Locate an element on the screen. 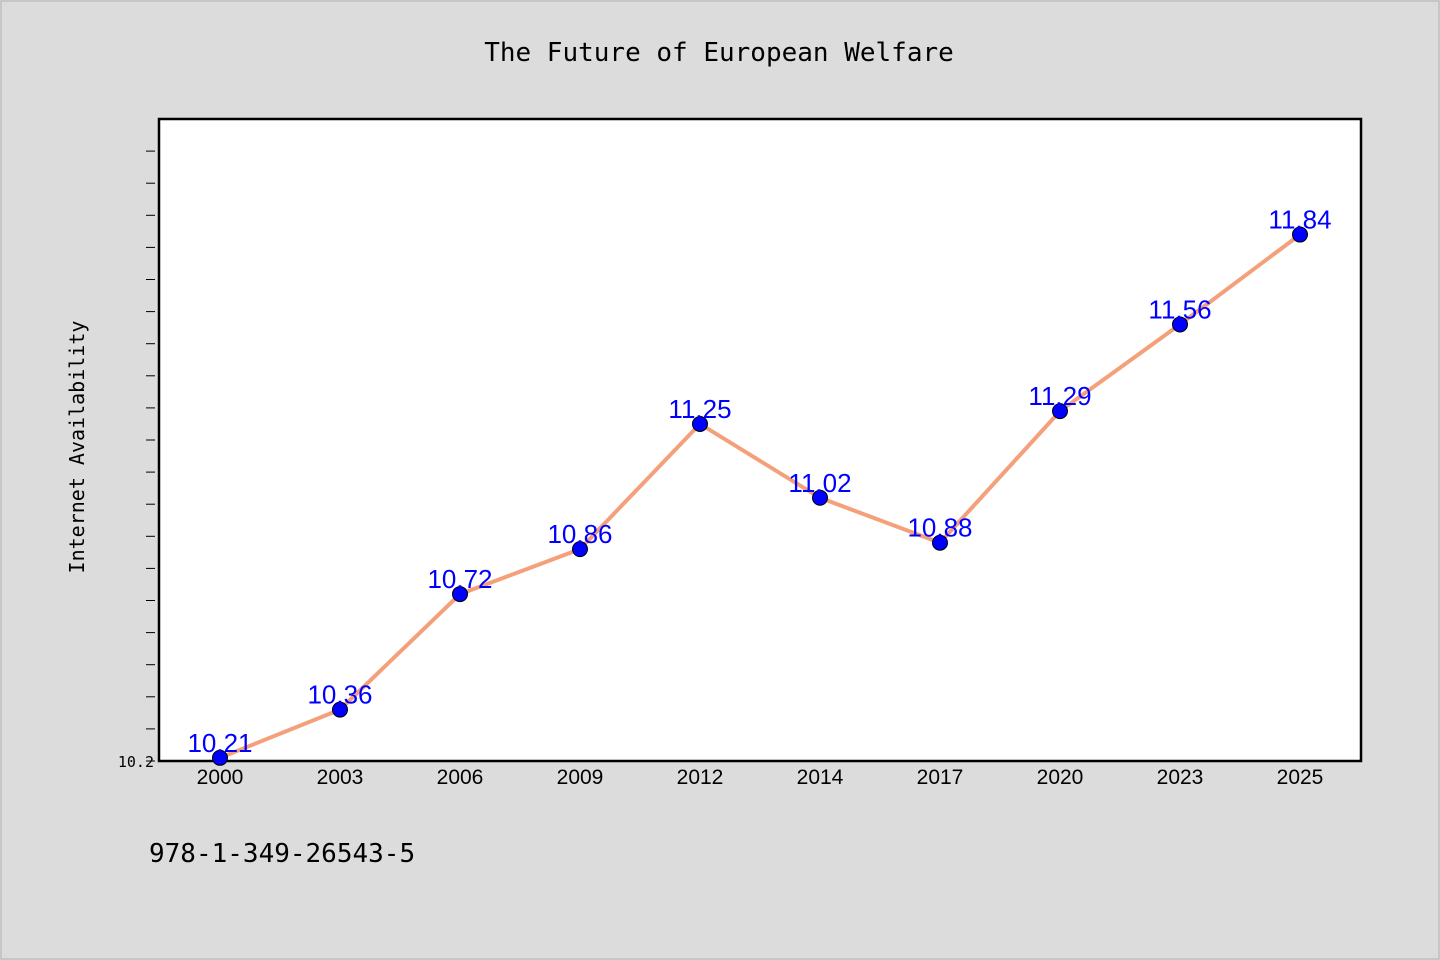 This screenshot has height=960, width=1440. x-axis-tick-labels: 2000 2003 2006 2009 2012 2014 2017 2020 2023 2025 is located at coordinates (760, 777).